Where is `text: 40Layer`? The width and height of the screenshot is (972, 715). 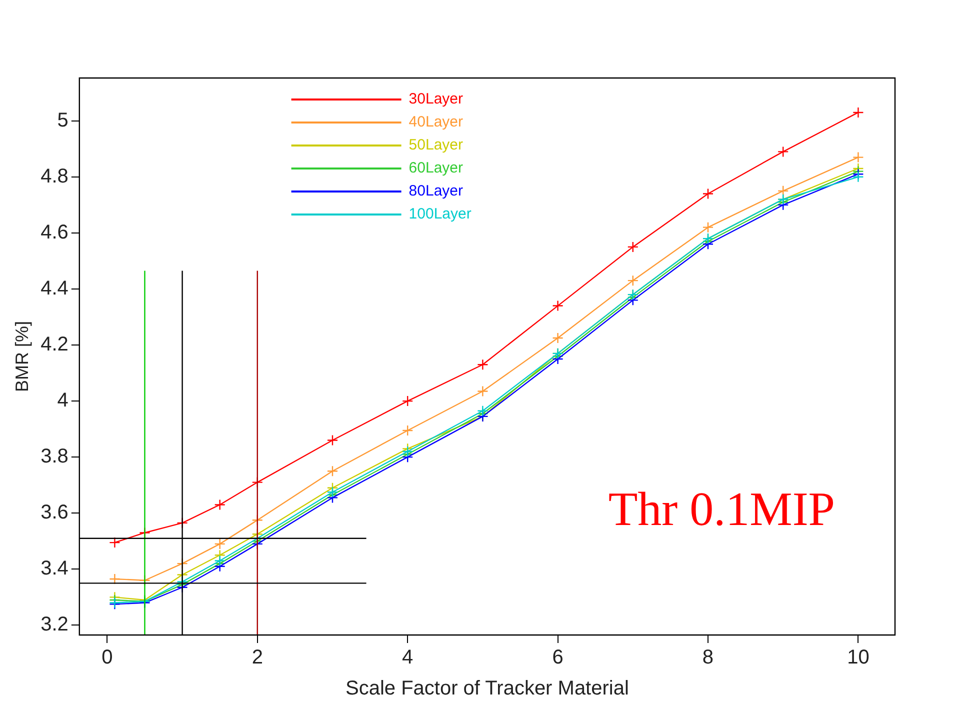
text: 40Layer is located at coordinates (436, 122).